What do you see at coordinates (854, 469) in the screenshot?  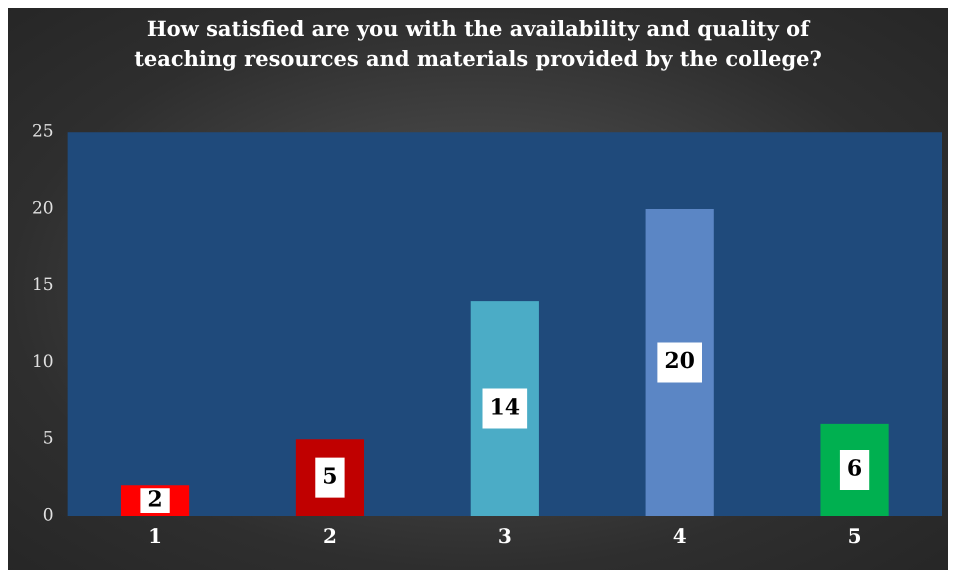 I see `data-label: 6` at bounding box center [854, 469].